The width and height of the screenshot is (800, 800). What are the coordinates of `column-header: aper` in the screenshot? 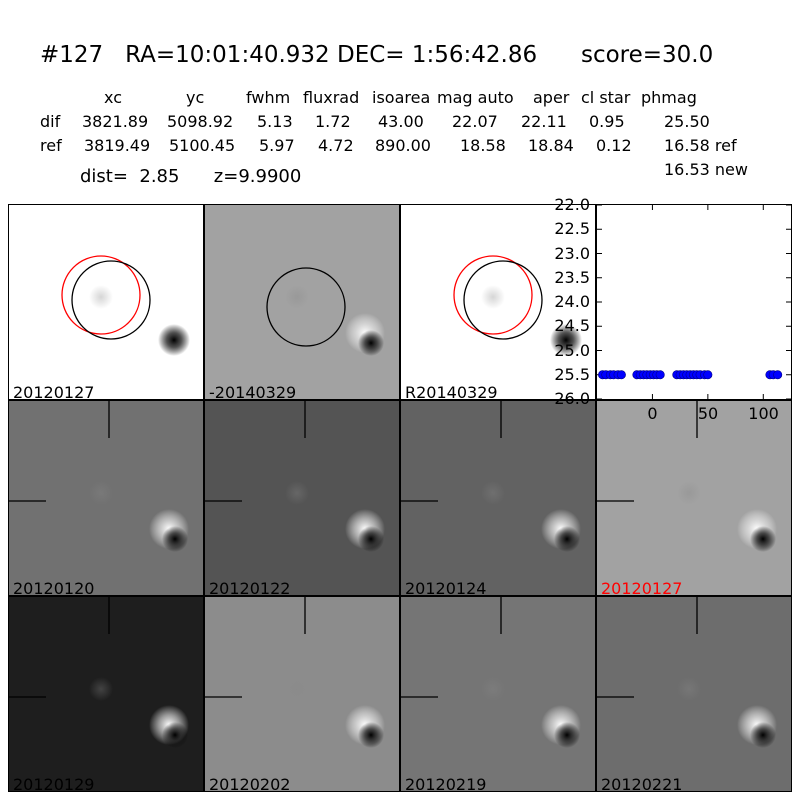 It's located at (551, 97).